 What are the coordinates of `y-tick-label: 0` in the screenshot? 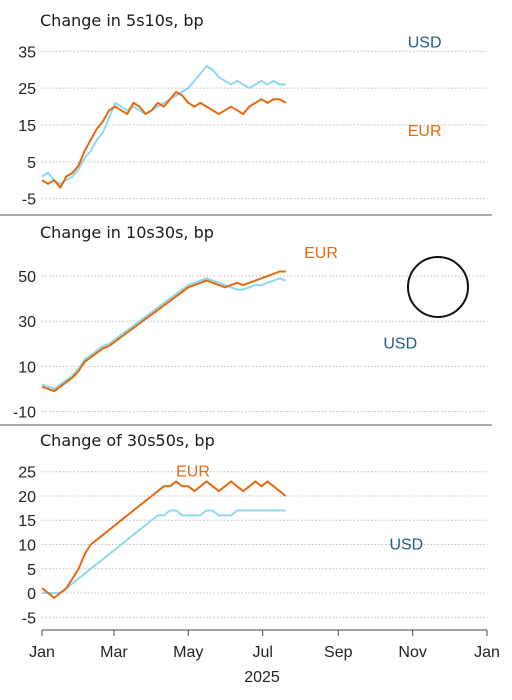 It's located at (31, 594).